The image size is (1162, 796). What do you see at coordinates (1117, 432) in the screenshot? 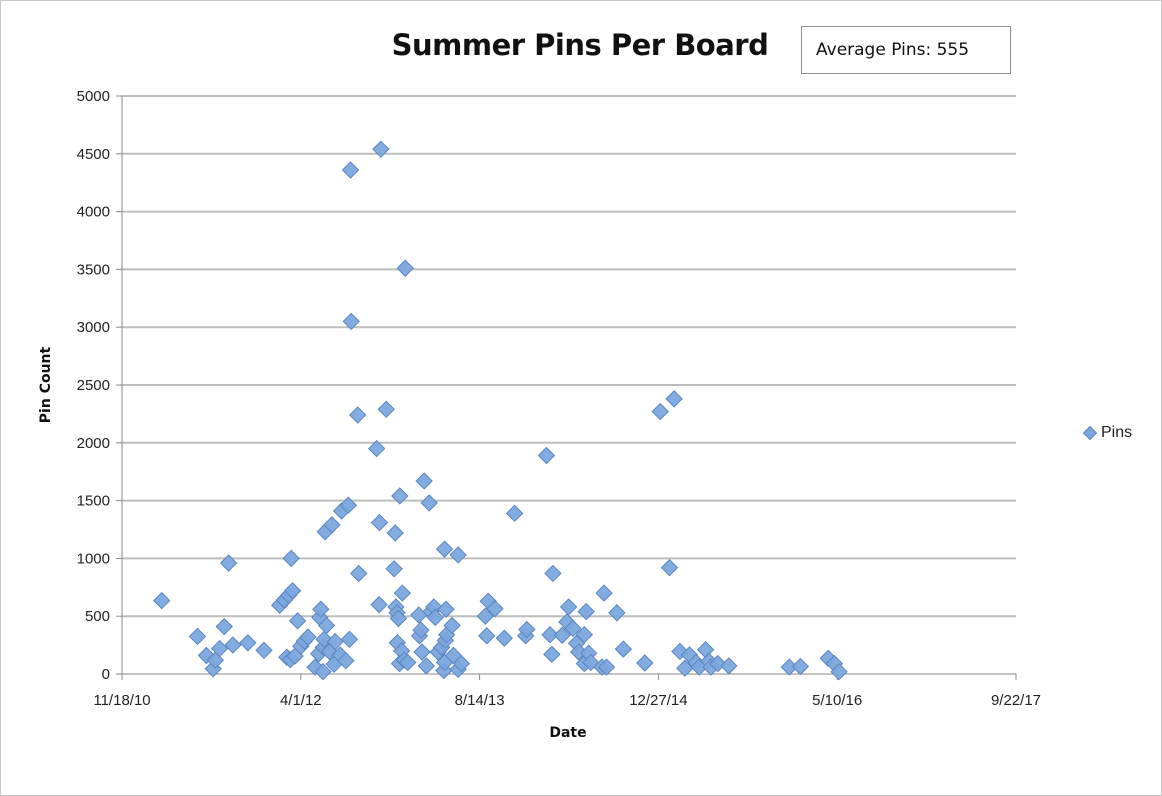
I see `legend-label: Pins` at bounding box center [1117, 432].